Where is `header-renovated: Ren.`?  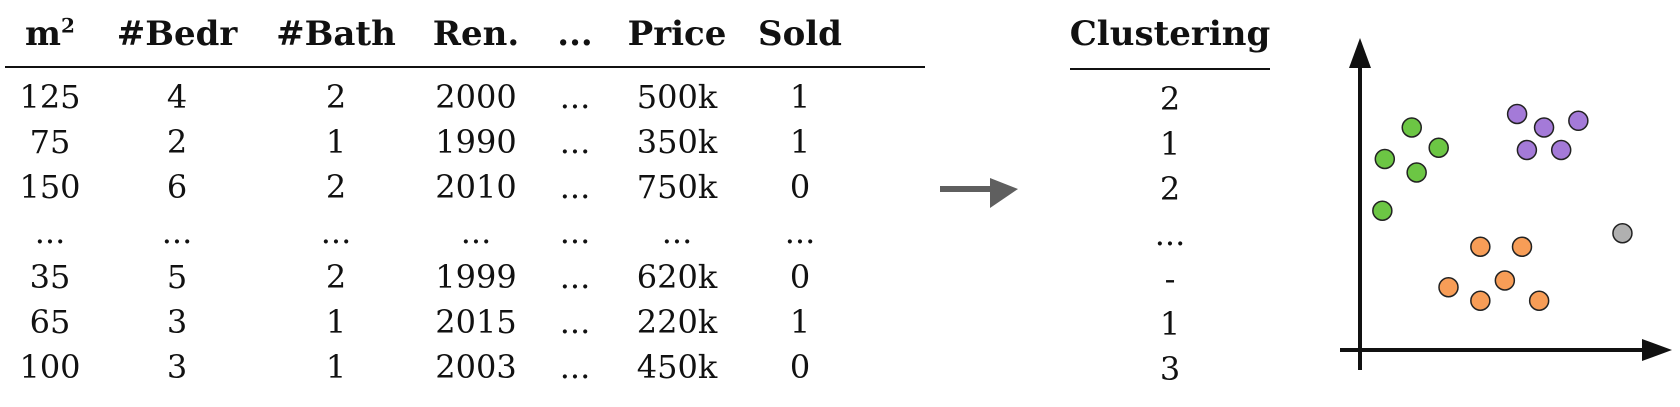
header-renovated: Ren. is located at coordinates (476, 34).